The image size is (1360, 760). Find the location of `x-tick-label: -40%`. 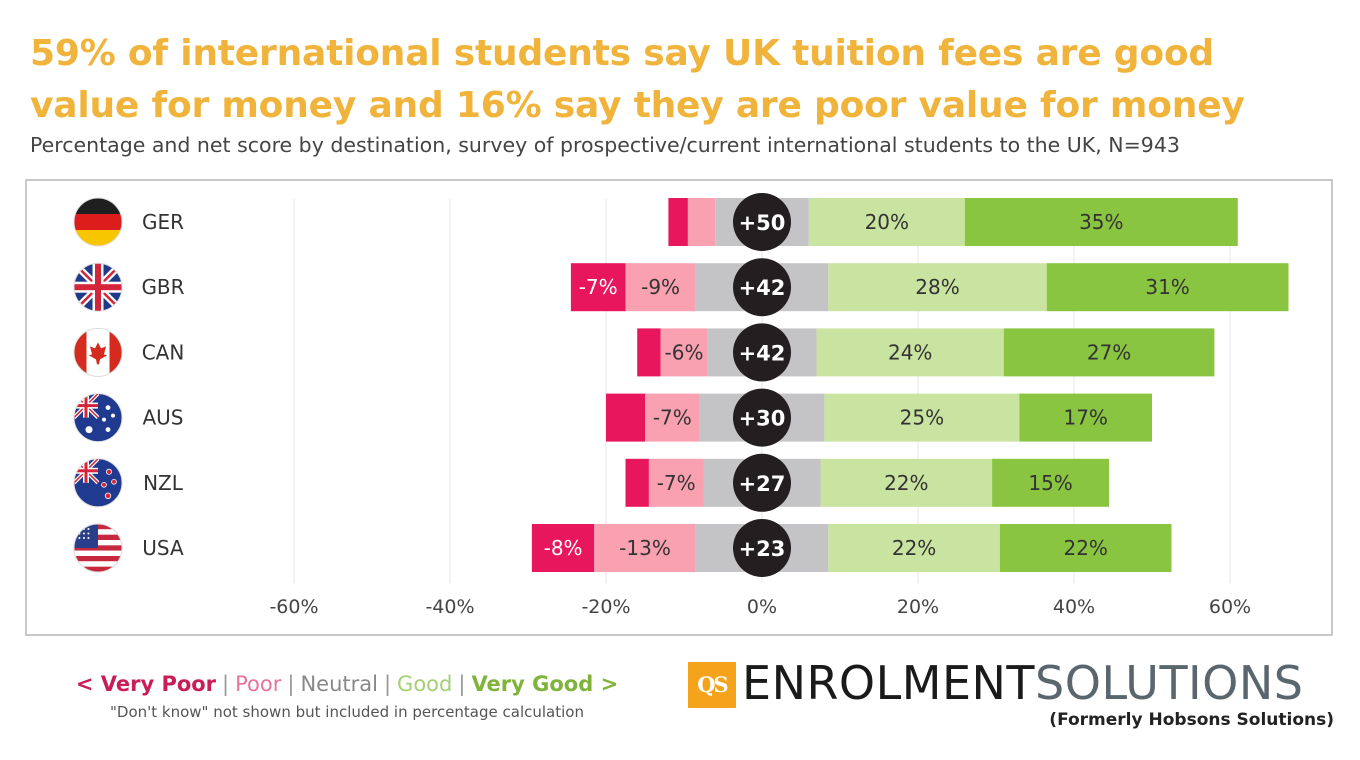

x-tick-label: -40% is located at coordinates (449, 607).